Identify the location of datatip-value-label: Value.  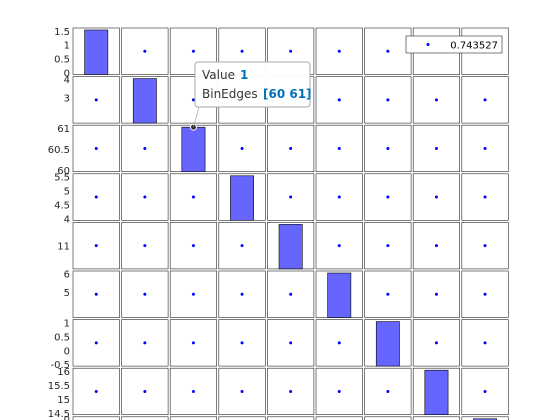
(218, 75).